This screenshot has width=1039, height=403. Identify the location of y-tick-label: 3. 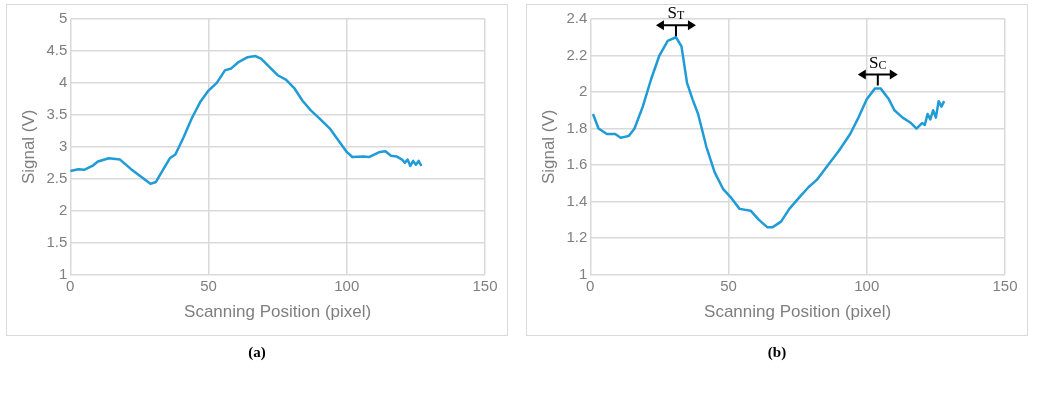
(63, 145).